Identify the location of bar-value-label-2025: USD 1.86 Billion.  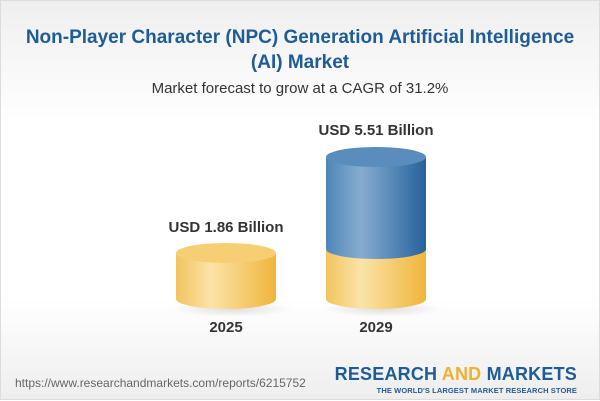
(226, 227).